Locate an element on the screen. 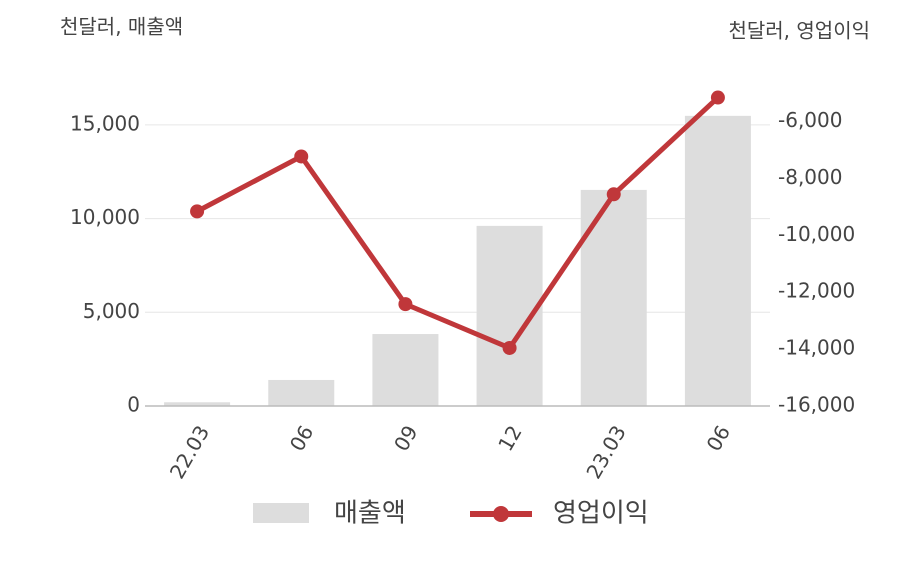 The image size is (908, 580). y2-tick-label: -6,000 is located at coordinates (810, 120).